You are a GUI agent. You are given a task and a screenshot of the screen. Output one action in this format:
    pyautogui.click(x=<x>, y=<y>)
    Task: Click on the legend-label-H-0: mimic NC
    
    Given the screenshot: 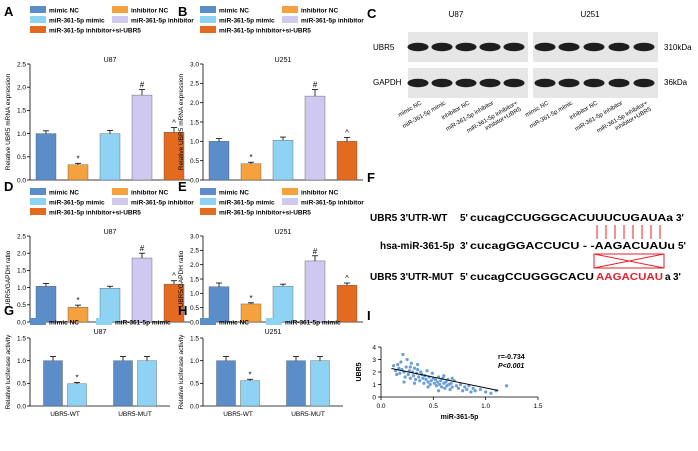 What is the action you would take?
    pyautogui.click(x=234, y=323)
    